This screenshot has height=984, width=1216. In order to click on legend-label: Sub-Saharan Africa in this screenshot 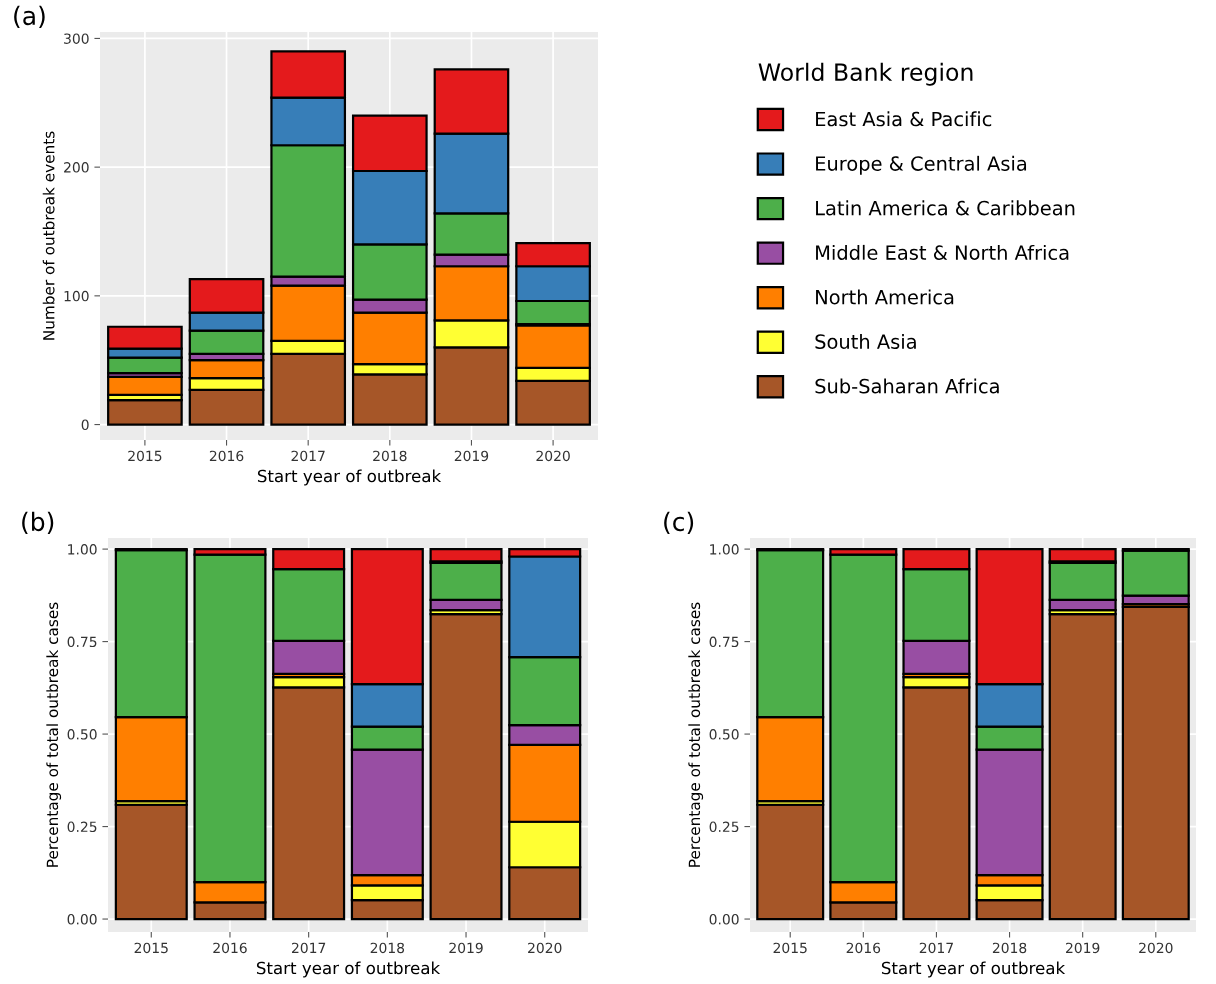, I will do `click(907, 386)`.